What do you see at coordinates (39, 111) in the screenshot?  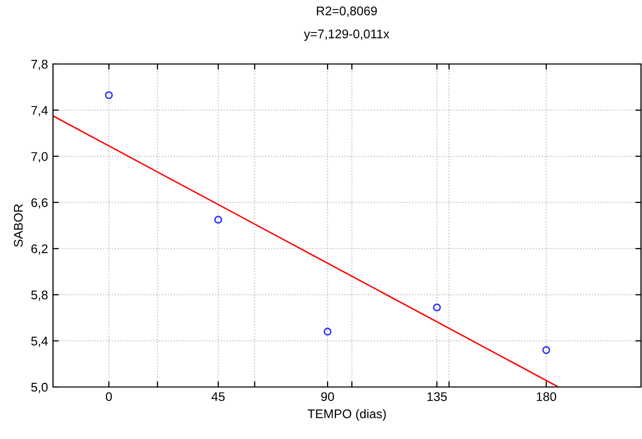 I see `y-tick-label: 7,4` at bounding box center [39, 111].